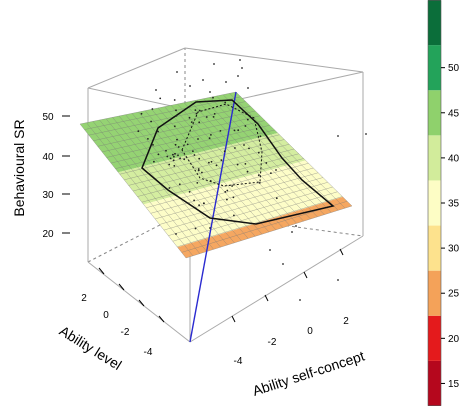 This screenshot has width=464, height=406. Describe the element at coordinates (238, 361) in the screenshot. I see `x-tick-neg4: -4` at that location.